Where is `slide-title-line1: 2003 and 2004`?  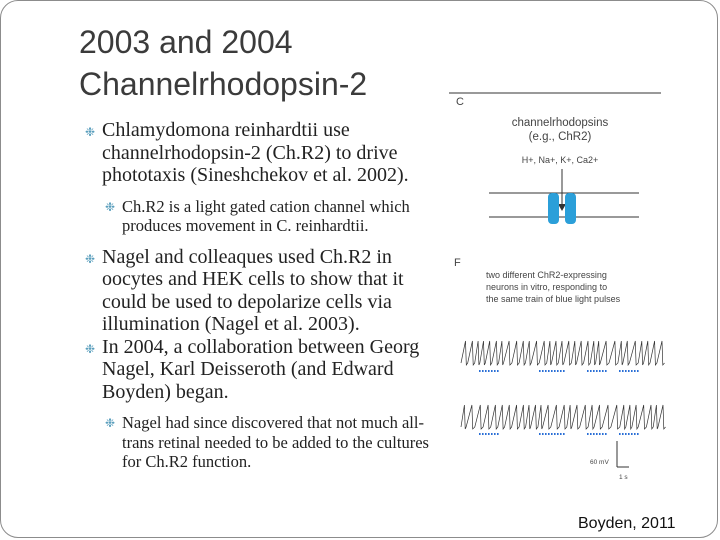
slide-title-line1: 2003 and 2004 is located at coordinates (186, 42).